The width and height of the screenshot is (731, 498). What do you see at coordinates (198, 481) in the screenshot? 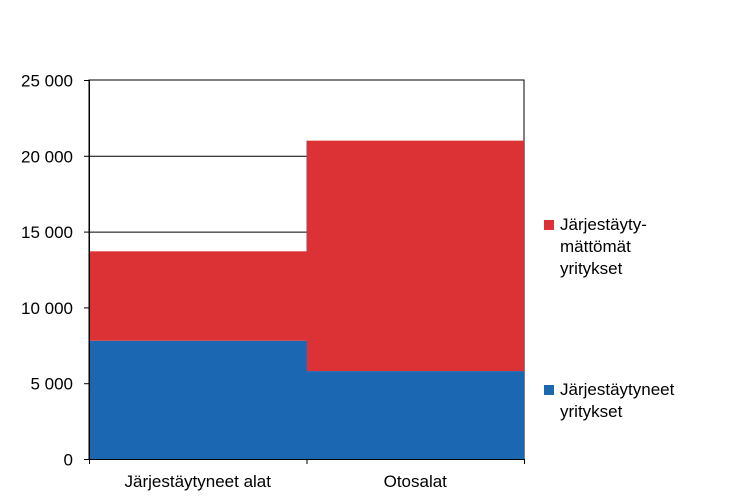
I see `x-tick-label-0: Järjestäytyneet alat` at bounding box center [198, 481].